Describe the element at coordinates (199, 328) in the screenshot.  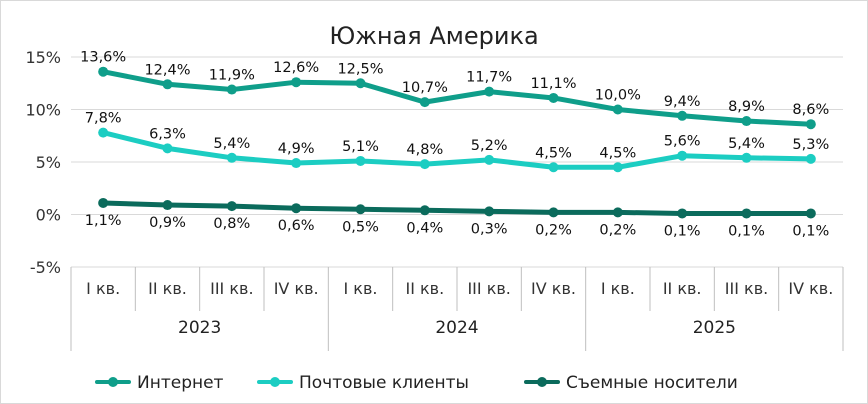
I see `year-label: 2023` at that location.